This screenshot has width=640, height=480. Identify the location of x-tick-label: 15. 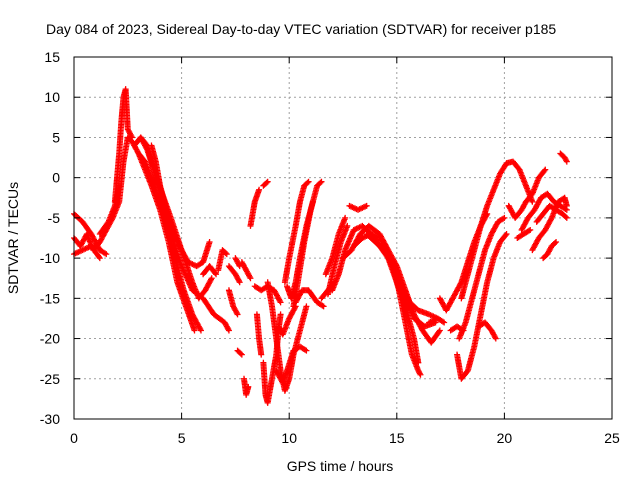
(397, 438).